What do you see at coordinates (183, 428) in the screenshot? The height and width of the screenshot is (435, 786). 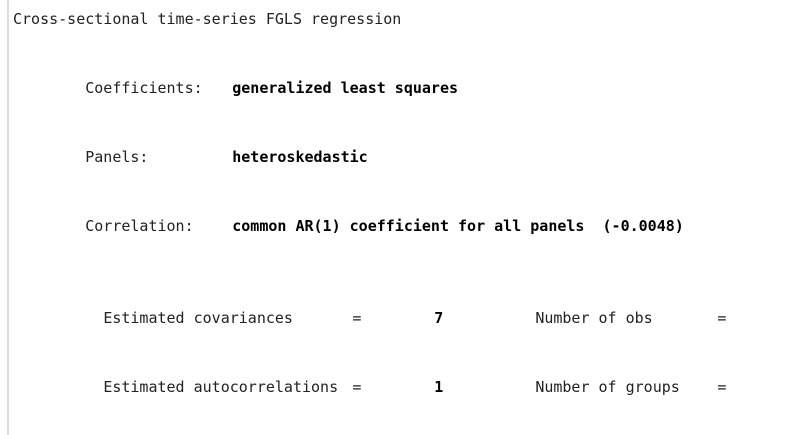 I see `stat-row-coefficients: Estimated coefficients=4` at bounding box center [183, 428].